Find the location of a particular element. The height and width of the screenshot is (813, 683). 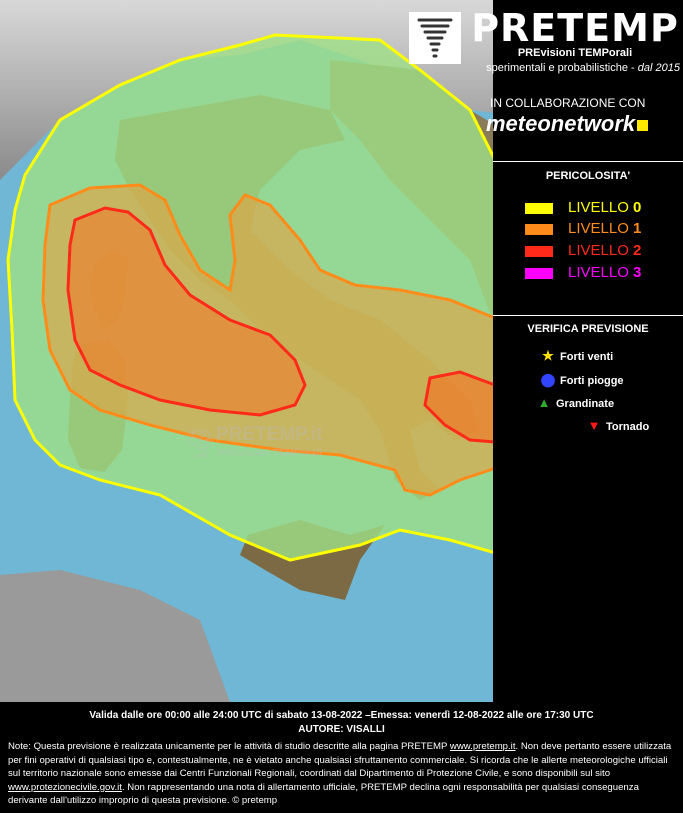

red-triangle-icon: ▼ is located at coordinates (594, 425).